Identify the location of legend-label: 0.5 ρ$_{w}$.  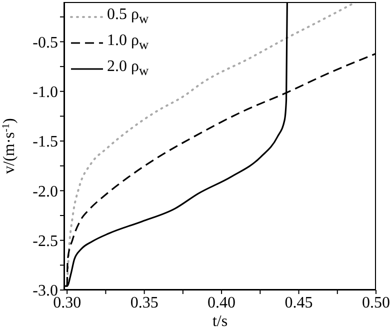
(128, 16).